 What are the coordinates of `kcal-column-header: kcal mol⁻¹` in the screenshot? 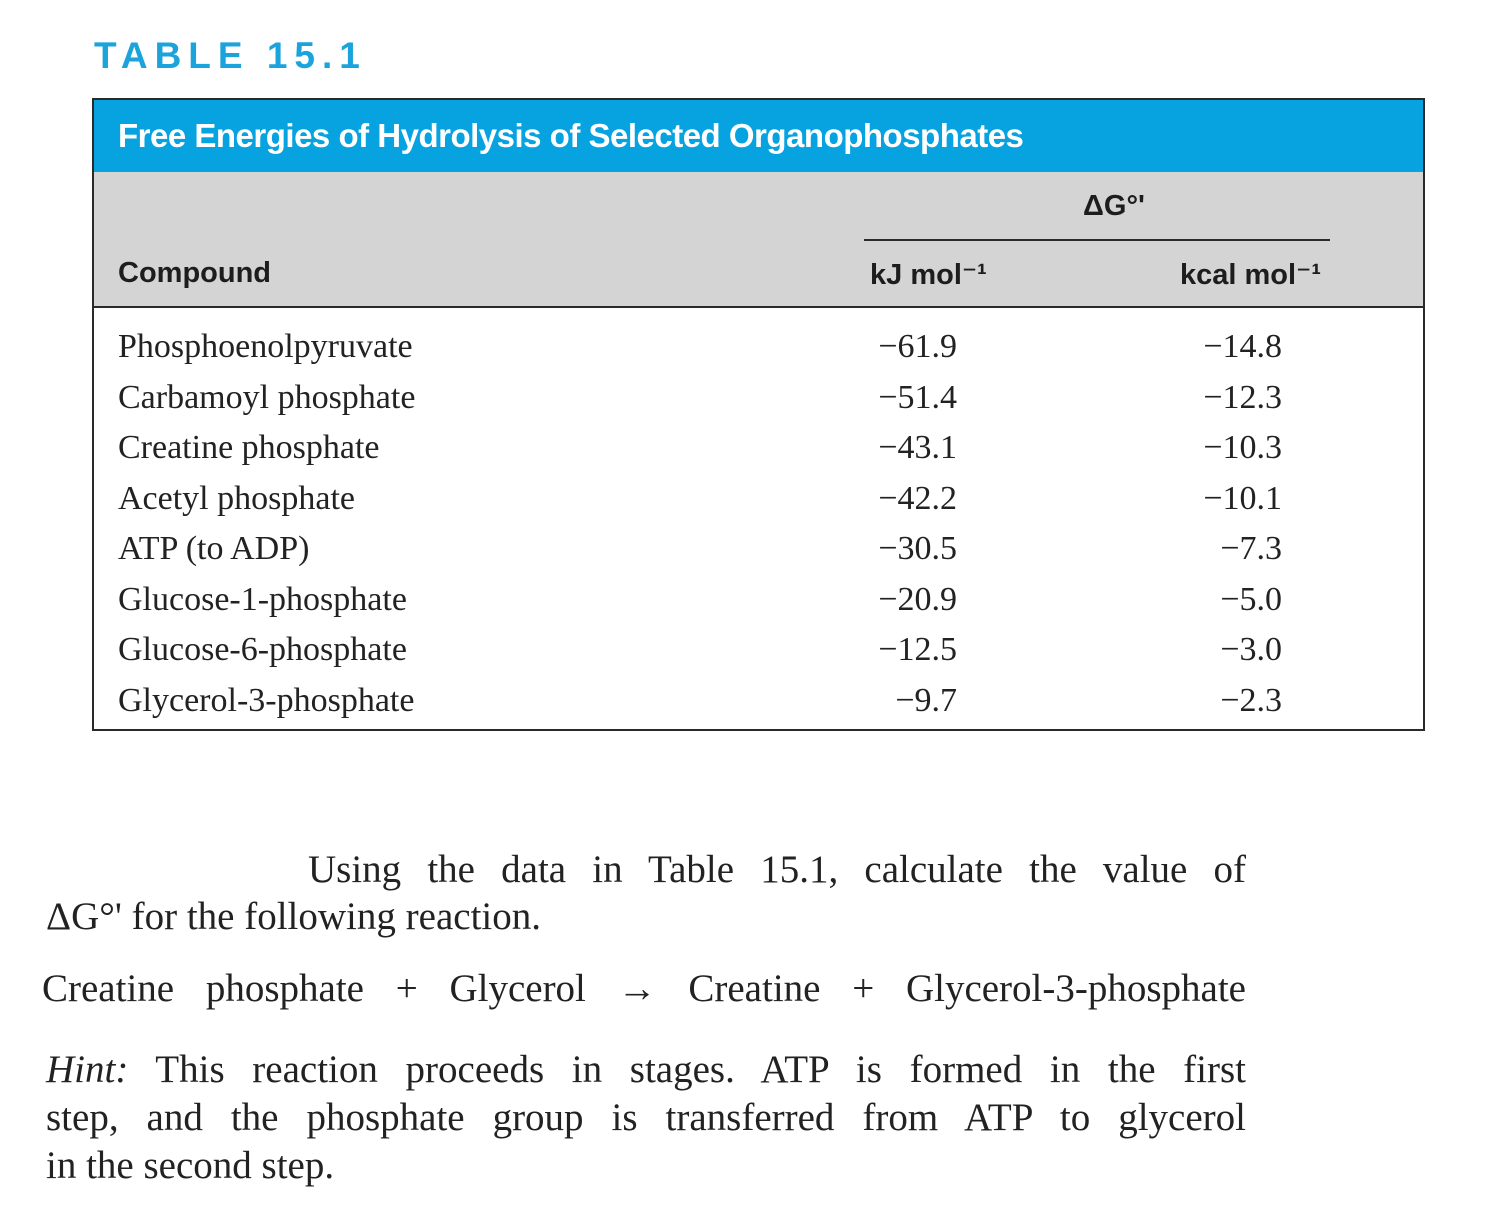 It's located at (1250, 275).